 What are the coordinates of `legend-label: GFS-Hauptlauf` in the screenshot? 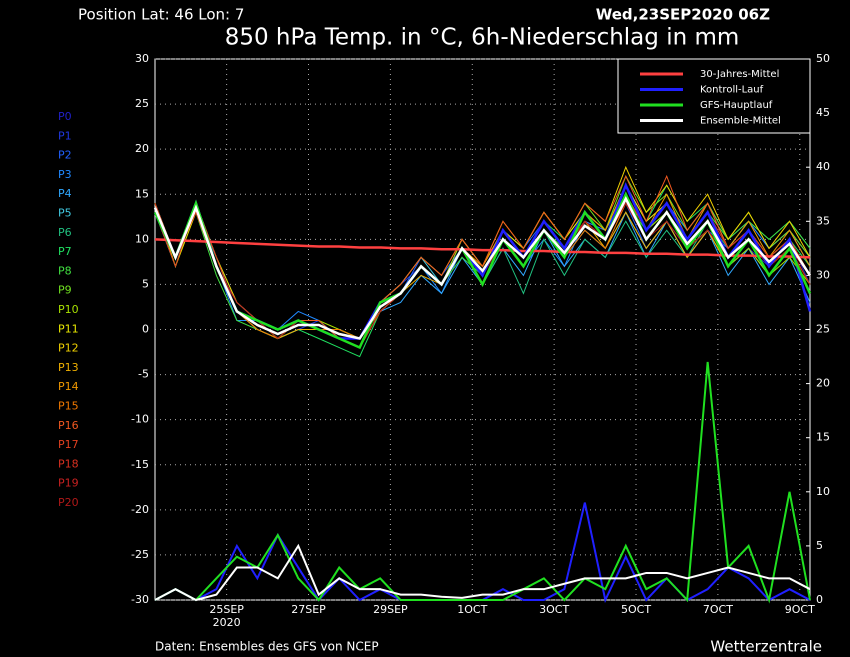 It's located at (736, 105).